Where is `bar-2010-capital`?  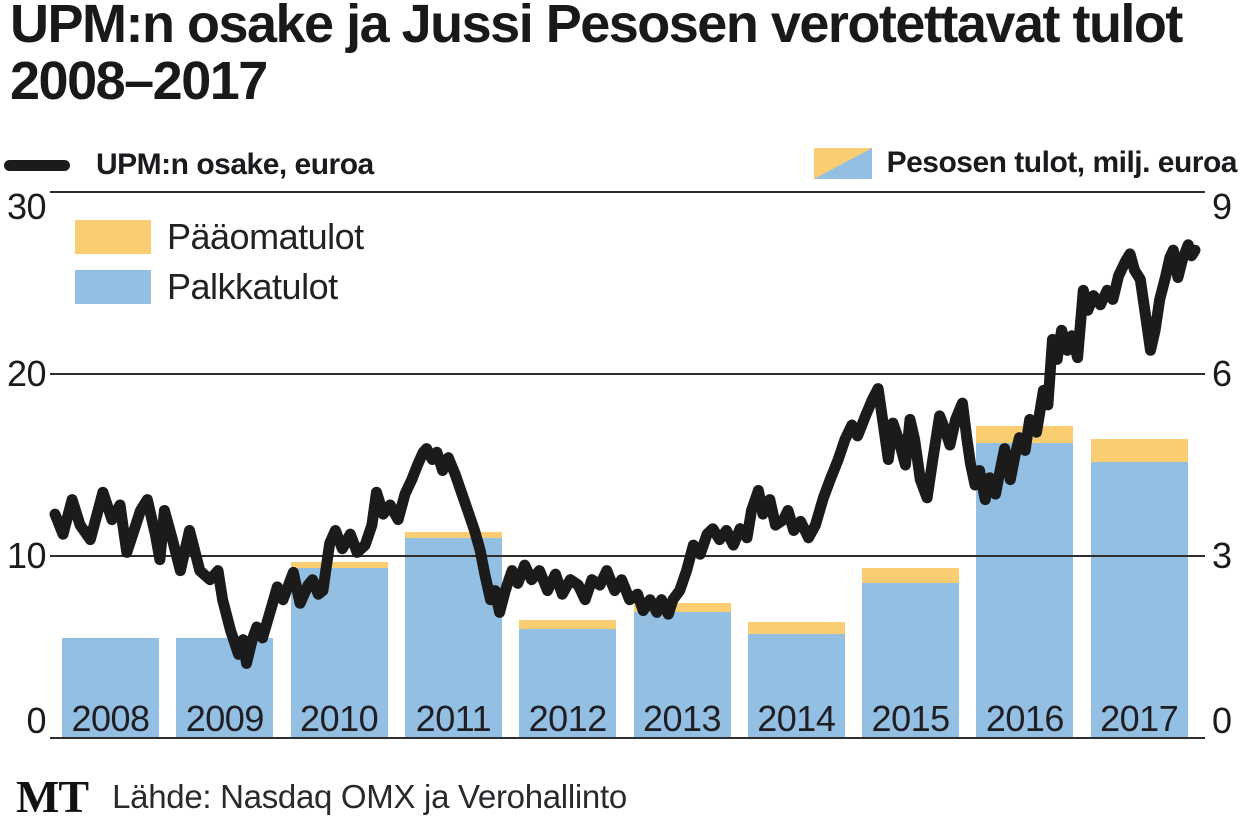 bar-2010-capital is located at coordinates (339, 565).